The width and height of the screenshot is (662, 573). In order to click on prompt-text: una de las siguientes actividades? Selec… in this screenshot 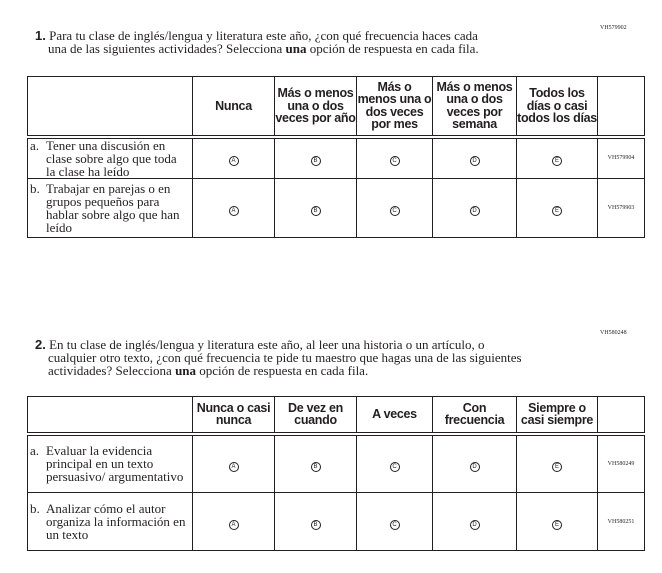, I will do `click(167, 48)`.